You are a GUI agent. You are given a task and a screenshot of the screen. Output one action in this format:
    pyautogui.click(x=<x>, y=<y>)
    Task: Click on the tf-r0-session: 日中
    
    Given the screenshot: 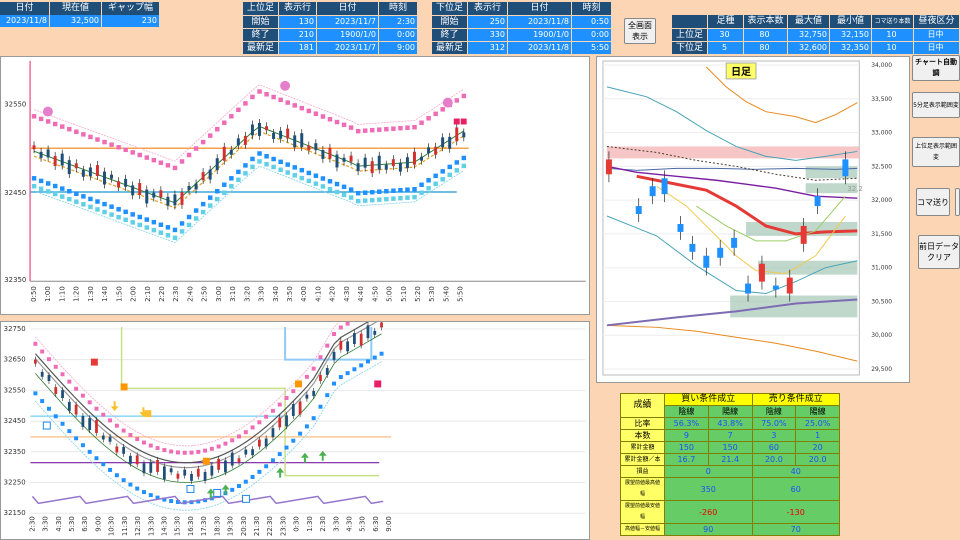 What is the action you would take?
    pyautogui.click(x=937, y=35)
    